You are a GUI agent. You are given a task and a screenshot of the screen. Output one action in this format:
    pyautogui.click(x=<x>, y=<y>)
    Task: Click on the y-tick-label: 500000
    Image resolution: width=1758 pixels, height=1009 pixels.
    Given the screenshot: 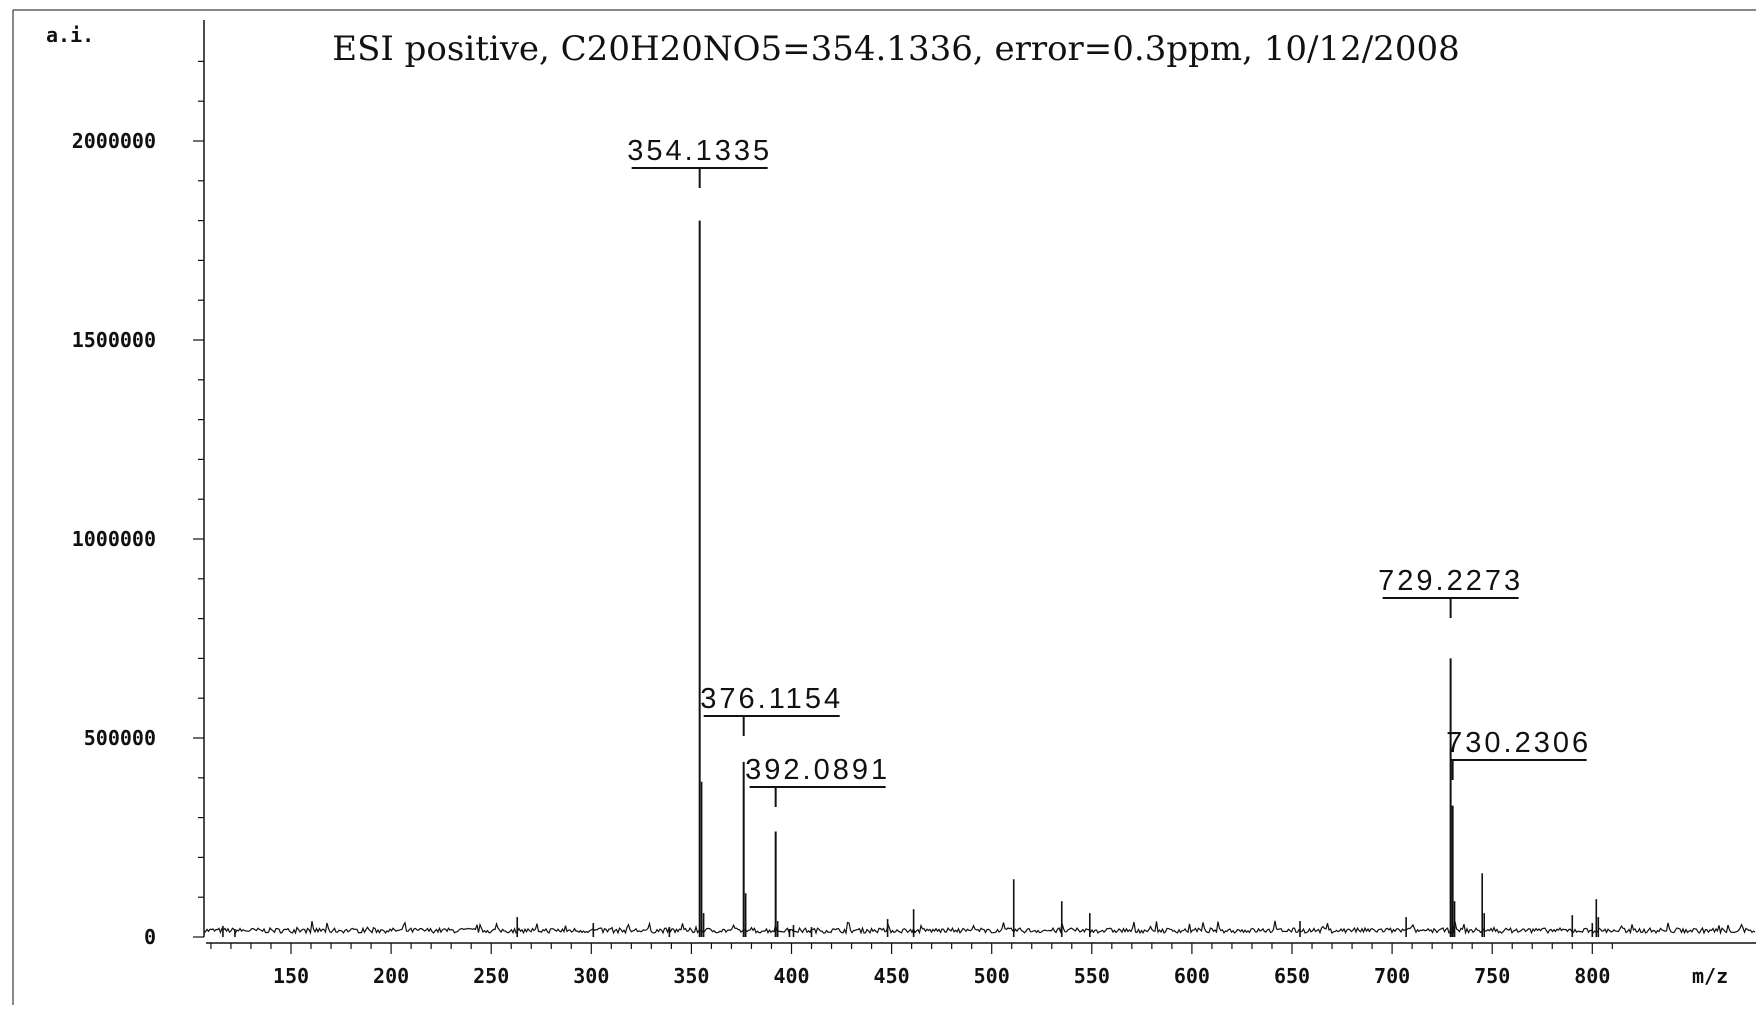 What is the action you would take?
    pyautogui.click(x=120, y=738)
    